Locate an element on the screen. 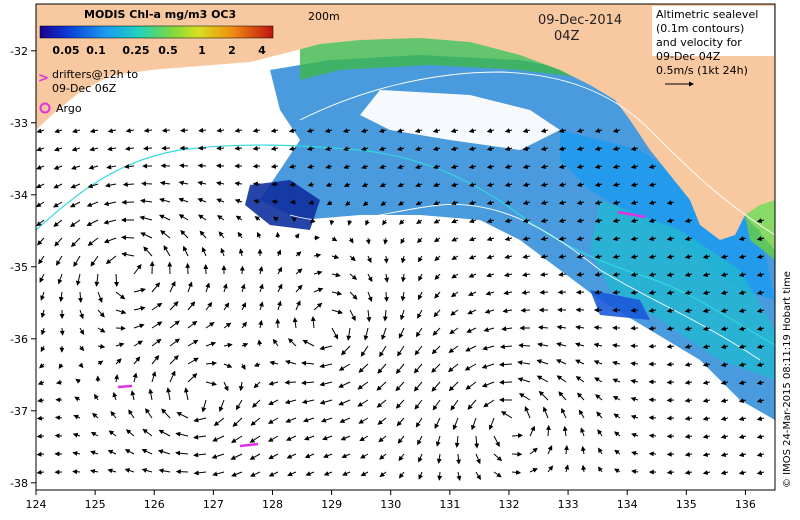 This screenshot has width=800, height=520. drifter-track is located at coordinates (631, 214).